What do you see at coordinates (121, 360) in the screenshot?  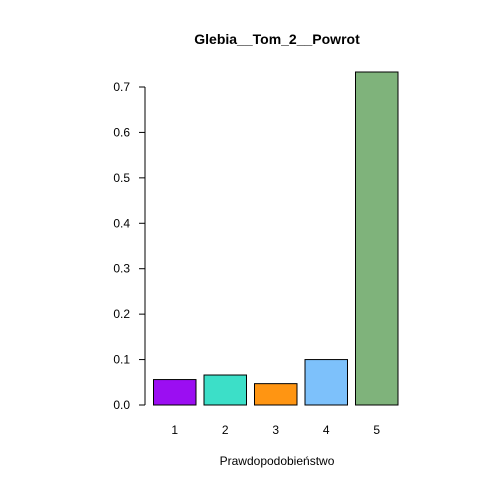 I see `y-tick-label: 0.1` at bounding box center [121, 360].